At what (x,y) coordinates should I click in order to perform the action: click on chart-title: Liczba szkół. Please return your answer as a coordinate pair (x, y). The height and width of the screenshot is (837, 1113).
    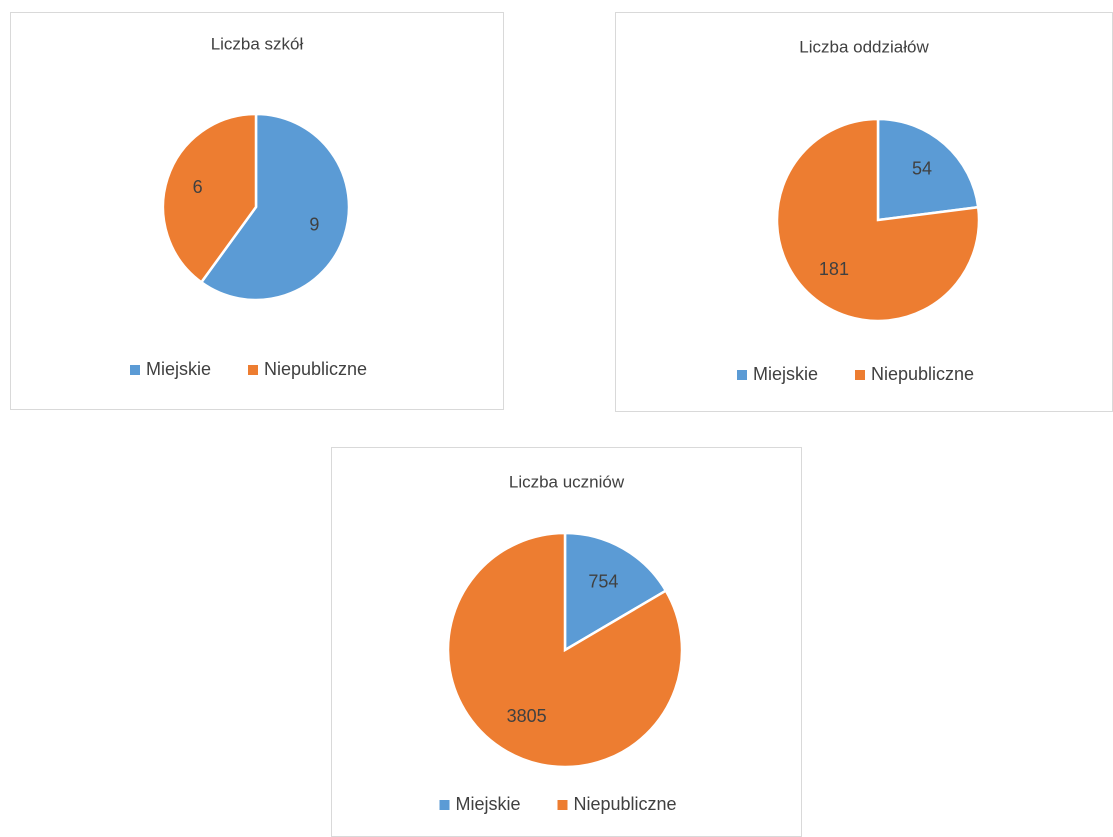
    Looking at the image, I should click on (257, 43).